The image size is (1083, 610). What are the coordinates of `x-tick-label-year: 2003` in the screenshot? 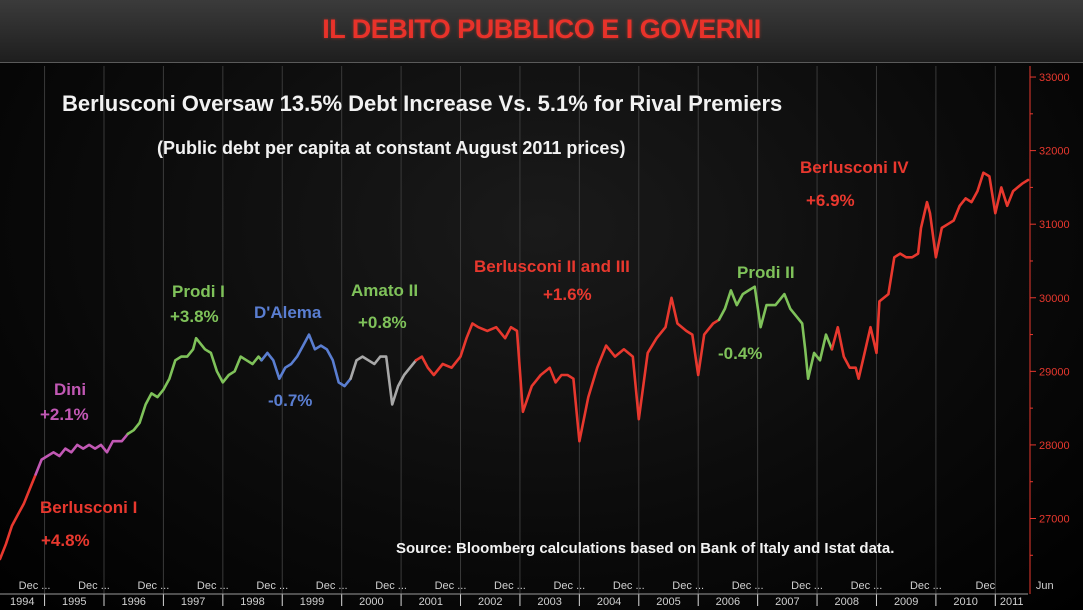 It's located at (549, 602).